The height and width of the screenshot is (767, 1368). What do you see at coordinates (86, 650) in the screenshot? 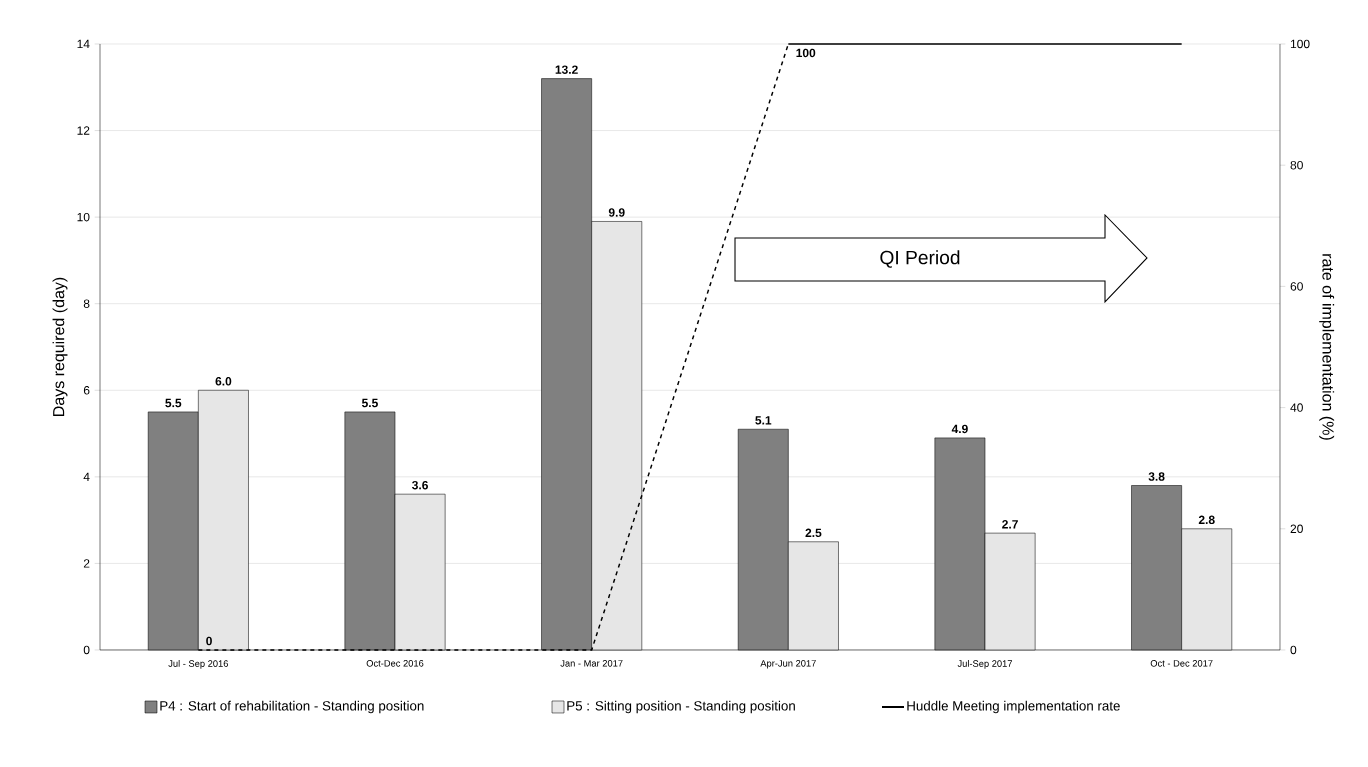
I see `y-tick-label: 0` at bounding box center [86, 650].